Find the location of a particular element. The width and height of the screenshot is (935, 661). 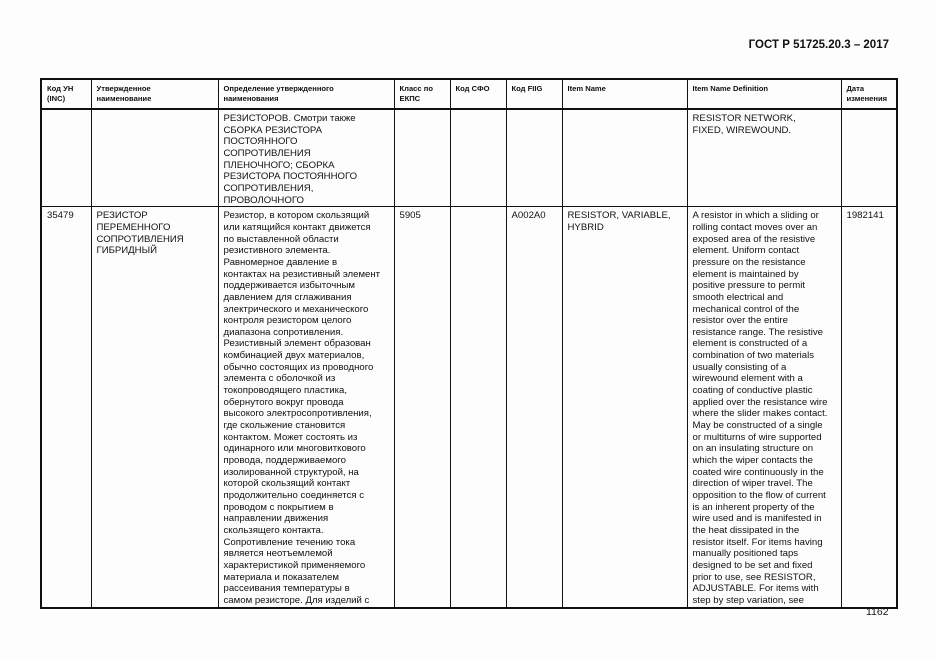

column-header-approved-name: Утвержденное наименование is located at coordinates (154, 94).